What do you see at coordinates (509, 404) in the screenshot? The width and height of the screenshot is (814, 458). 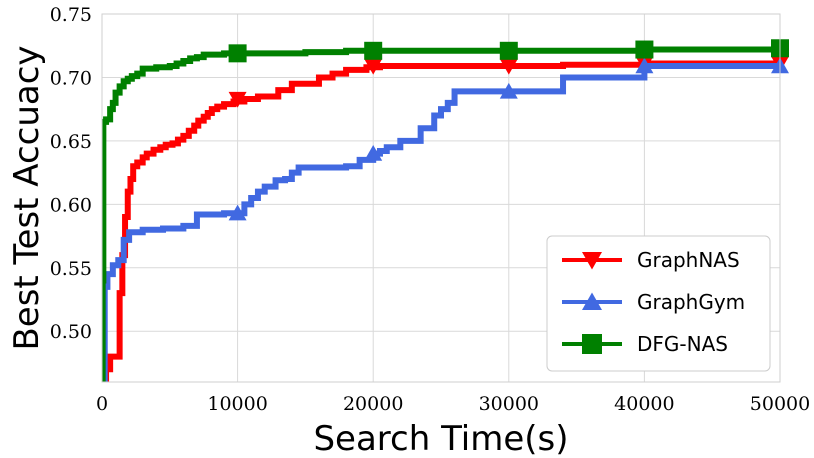 I see `x-tick-label: 30000` at bounding box center [509, 404].